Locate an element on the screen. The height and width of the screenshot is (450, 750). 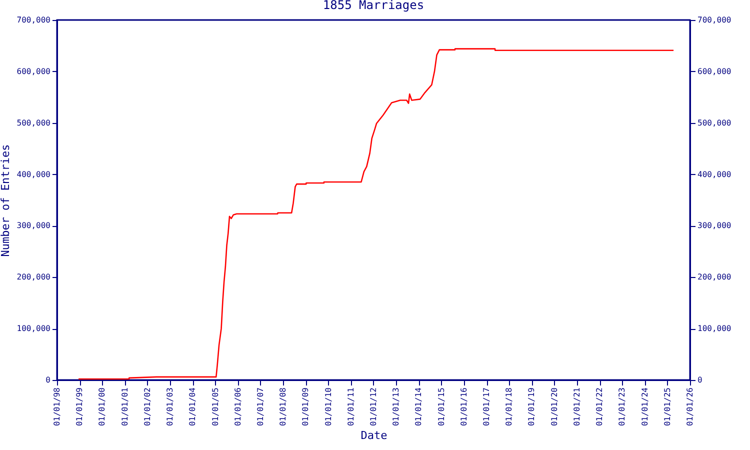
x-tick-label: 01/01/21 is located at coordinates (577, 406).